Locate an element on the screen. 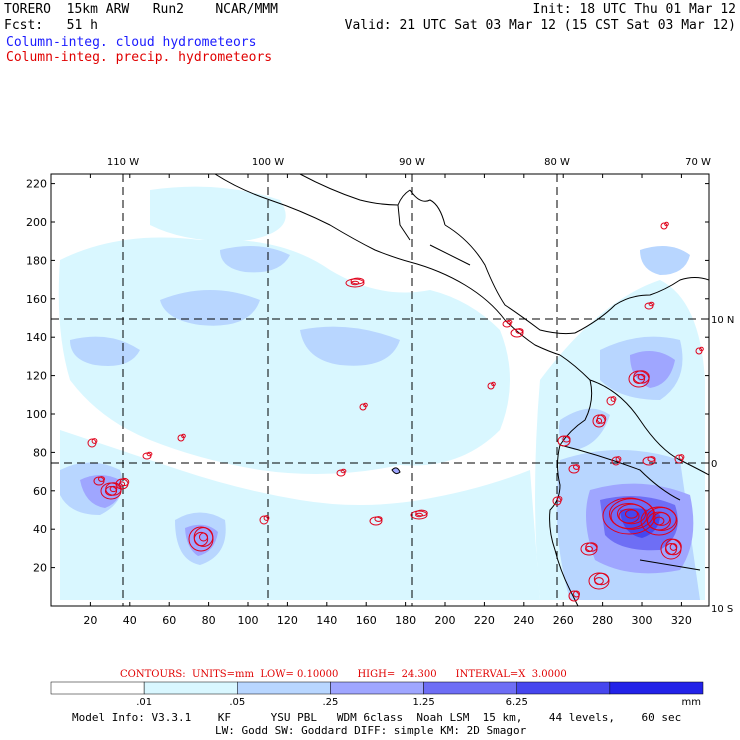 The image size is (740, 740). x-tick-label: 300 is located at coordinates (642, 620).